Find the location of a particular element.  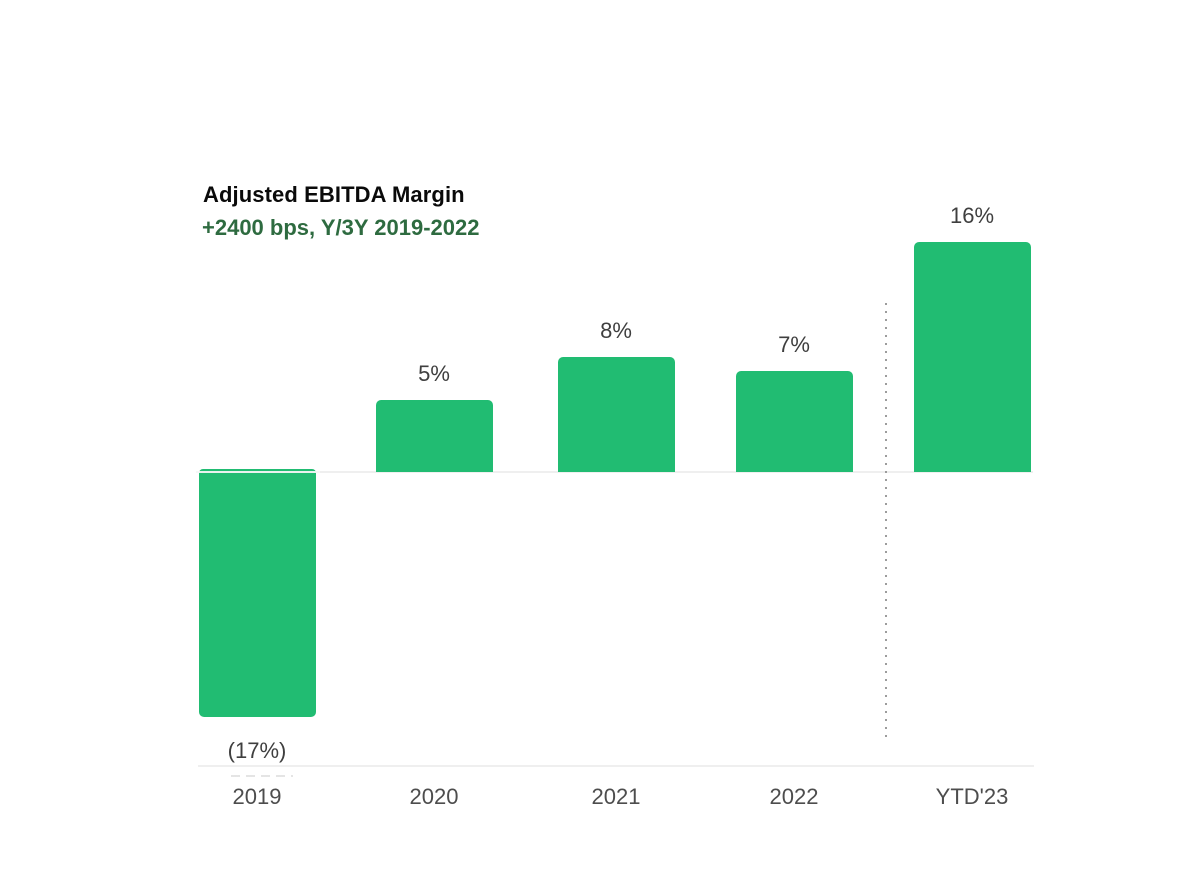

zero-axis-line is located at coordinates (614, 472).